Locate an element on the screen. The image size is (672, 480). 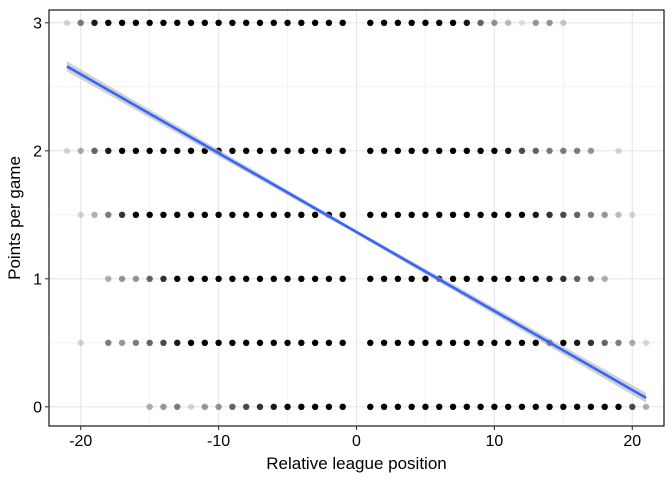
y-tick-label: 2 is located at coordinates (37, 151).